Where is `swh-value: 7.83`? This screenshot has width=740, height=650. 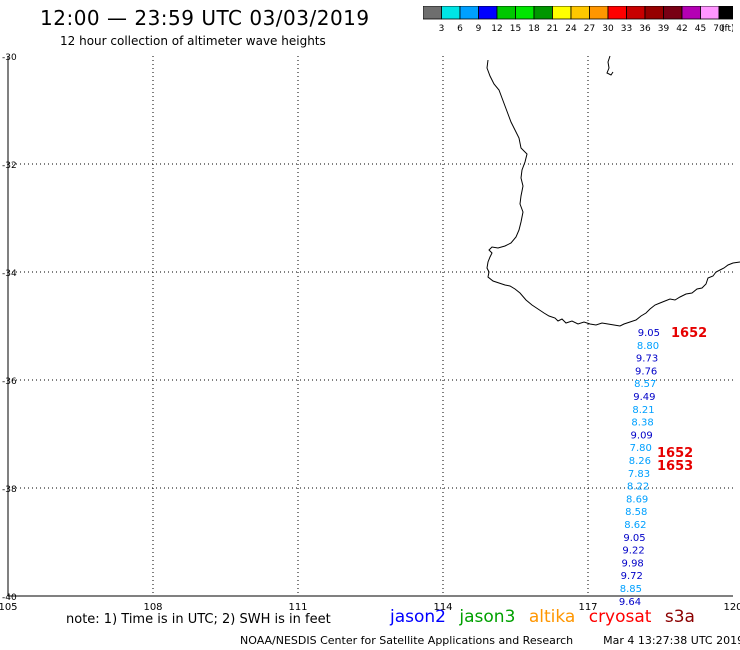
swh-value: 7.83 is located at coordinates (639, 474).